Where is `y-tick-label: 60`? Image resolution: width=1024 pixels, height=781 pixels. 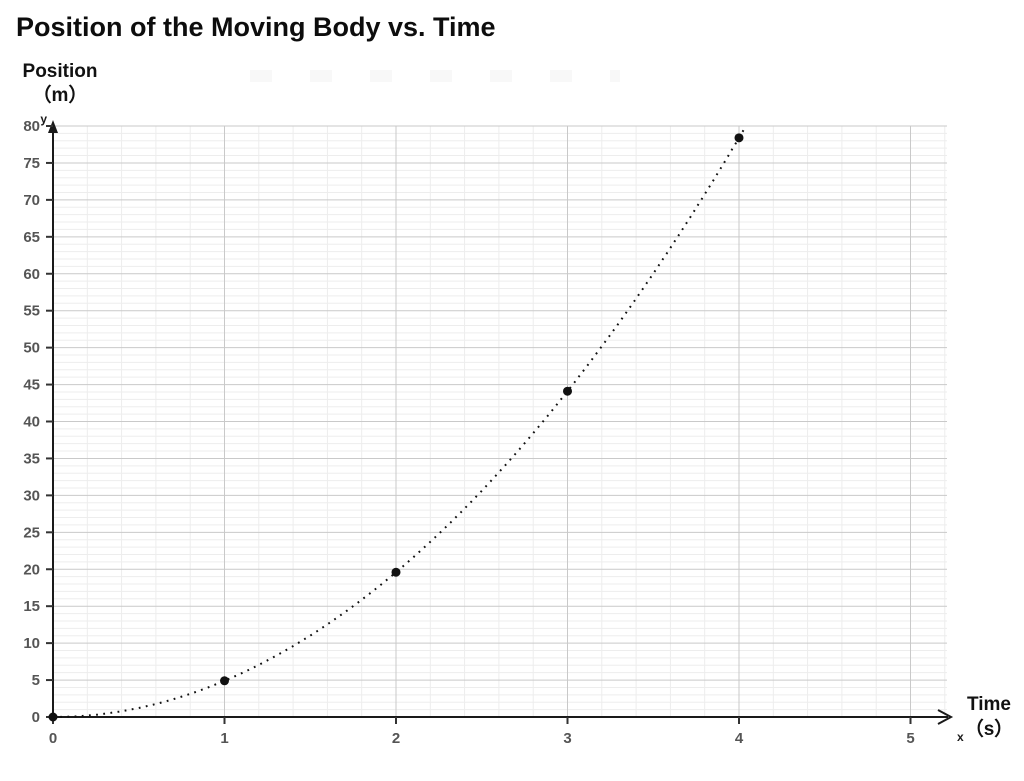
y-tick-label: 60 is located at coordinates (31, 274).